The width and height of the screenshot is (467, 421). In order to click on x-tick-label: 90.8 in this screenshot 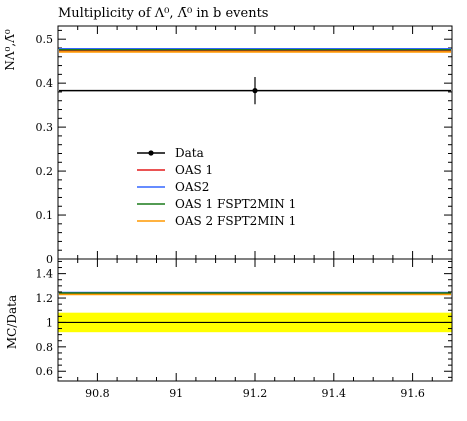, I will do `click(97, 393)`.